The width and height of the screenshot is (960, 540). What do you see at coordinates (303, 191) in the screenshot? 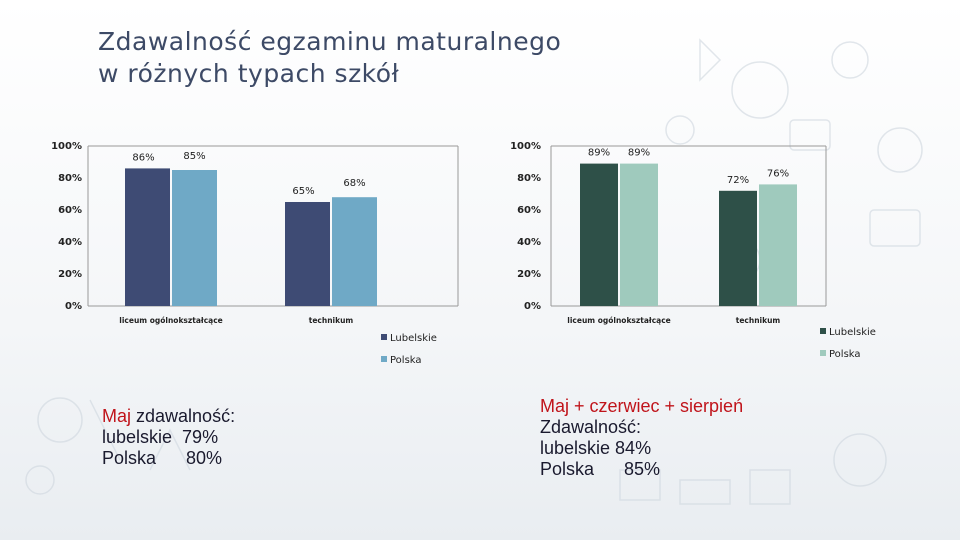
I see `data-label-lubelskie-1: 65%` at bounding box center [303, 191].